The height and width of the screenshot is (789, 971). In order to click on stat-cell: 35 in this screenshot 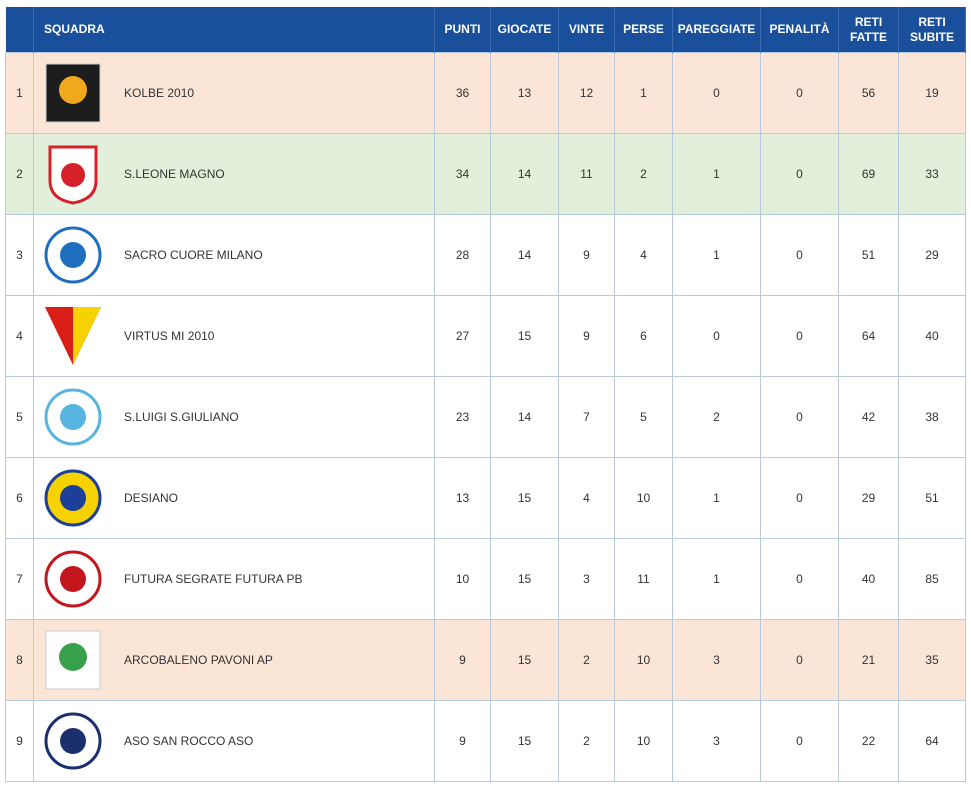, I will do `click(932, 660)`.